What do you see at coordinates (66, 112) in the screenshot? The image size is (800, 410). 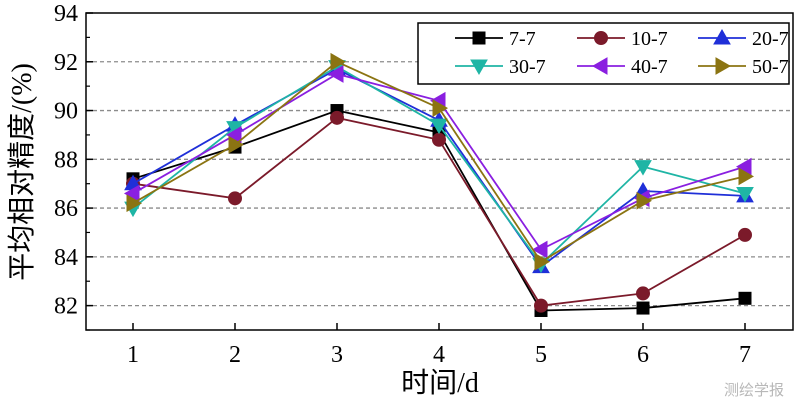 I see `y-tick-label: 90` at bounding box center [66, 112].